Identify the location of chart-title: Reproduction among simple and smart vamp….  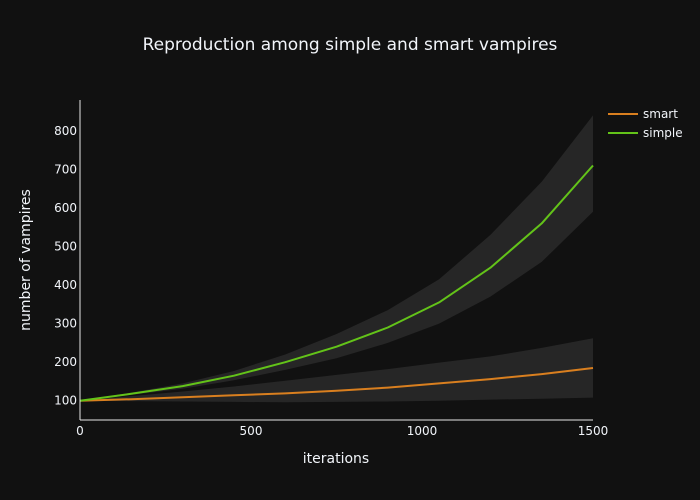
(350, 45).